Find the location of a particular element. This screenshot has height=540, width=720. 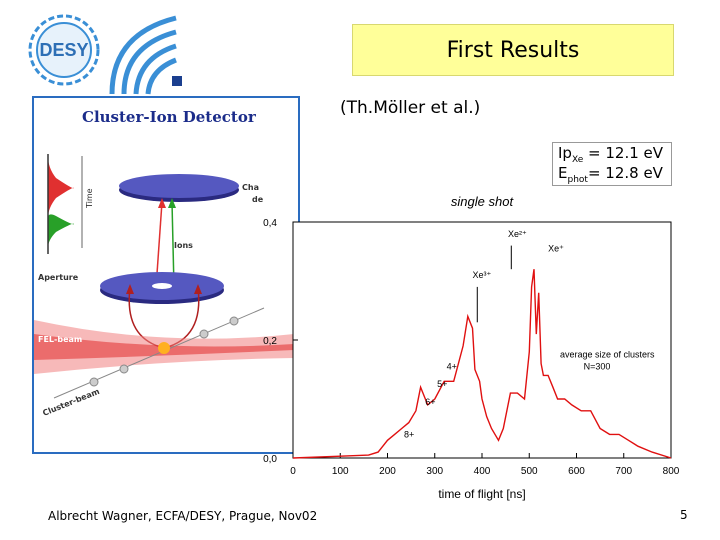

charge-8-annotation: 8+ is located at coordinates (409, 434).